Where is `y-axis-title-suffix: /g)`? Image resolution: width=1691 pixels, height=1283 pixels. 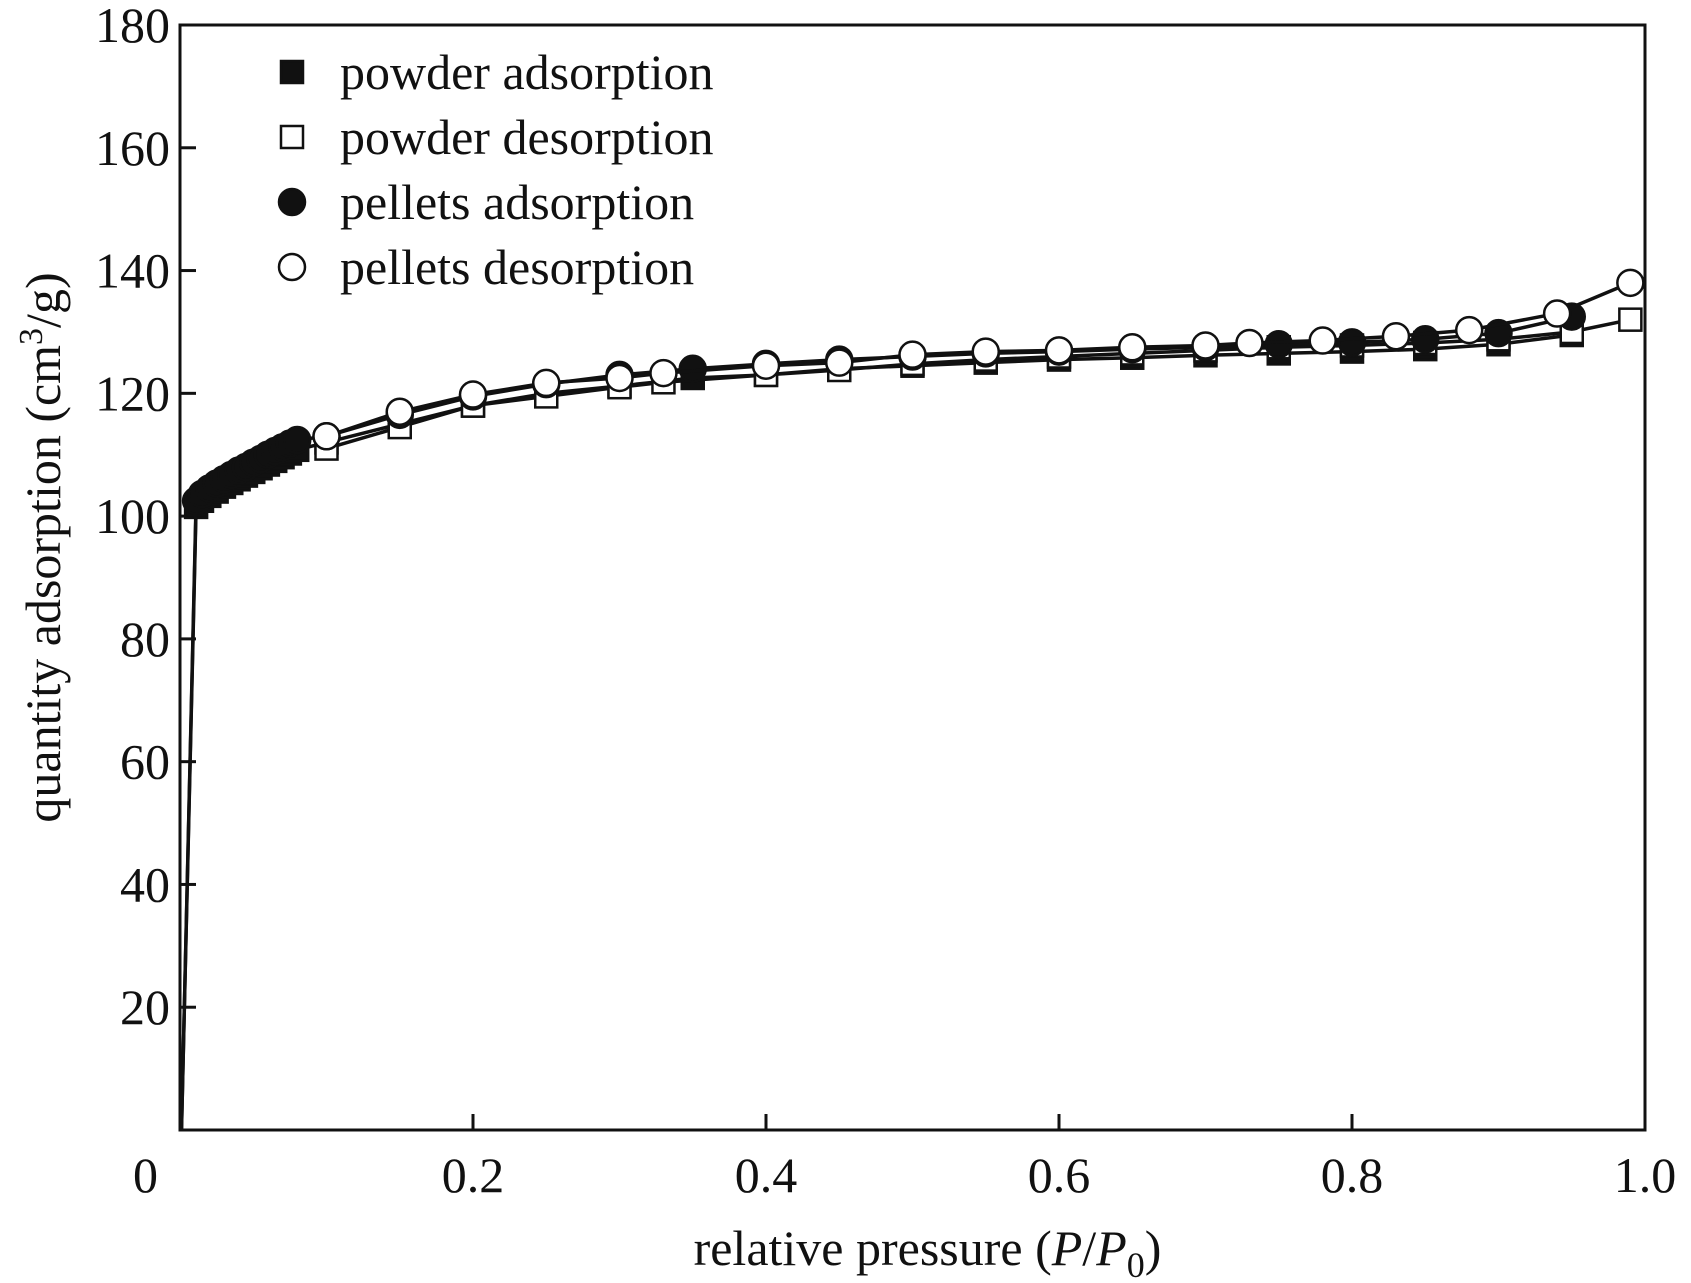
y-axis-title-suffix: /g) is located at coordinates (43, 300).